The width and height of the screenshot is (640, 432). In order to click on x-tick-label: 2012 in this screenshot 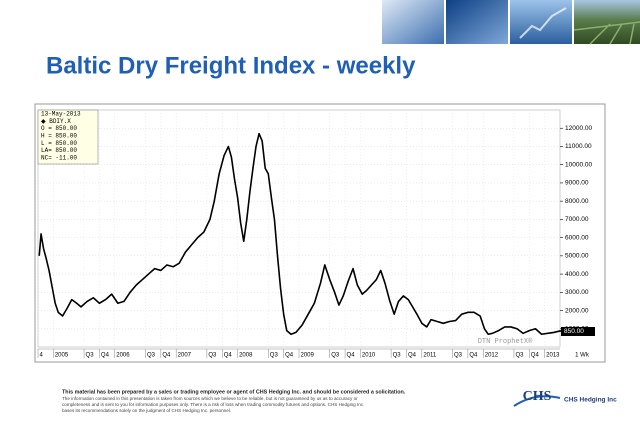, I will do `click(492, 356)`.